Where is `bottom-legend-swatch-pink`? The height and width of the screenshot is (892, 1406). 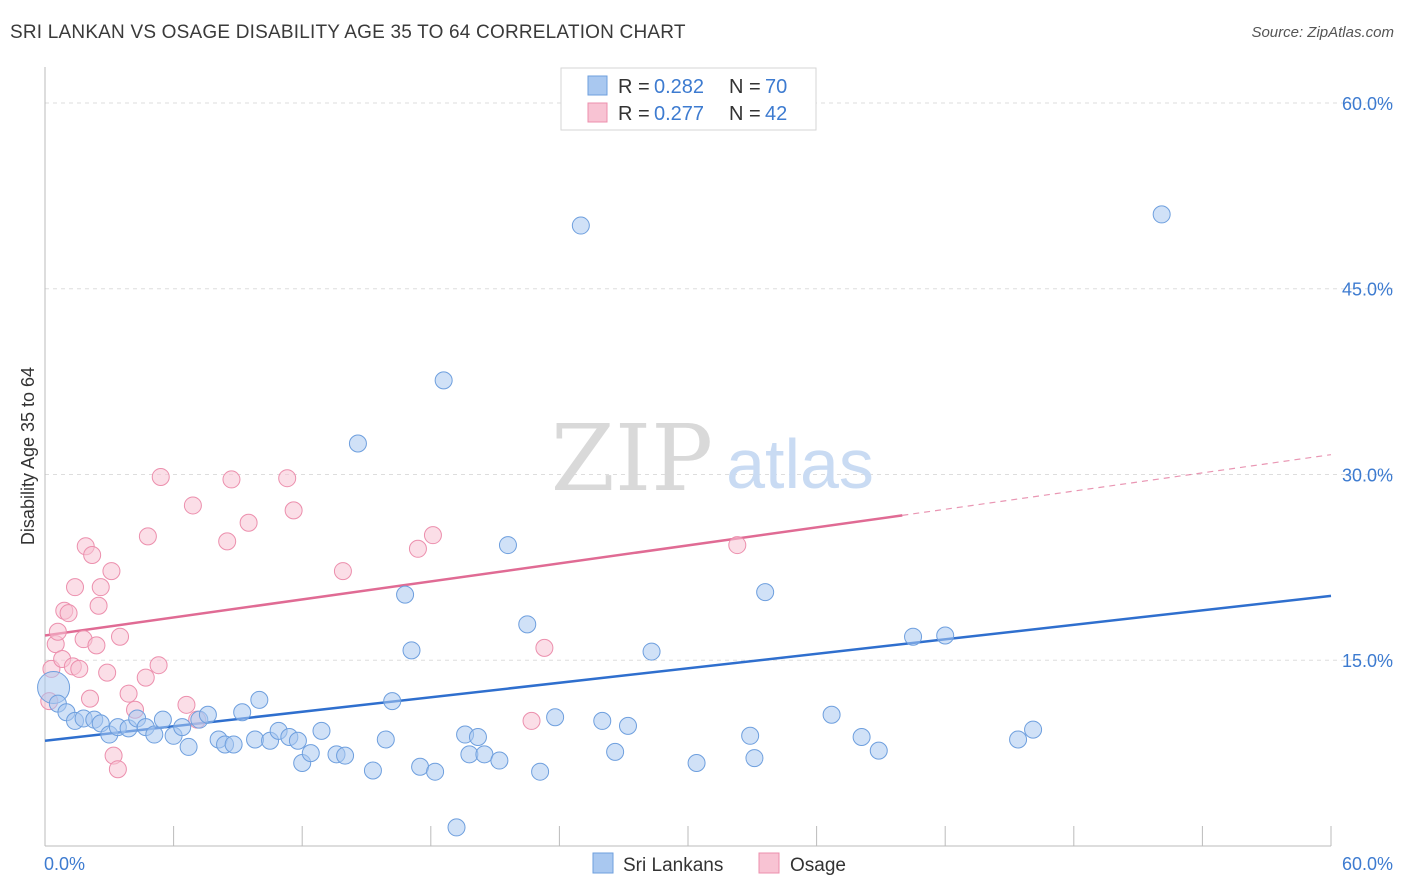 bottom-legend-swatch-pink is located at coordinates (769, 863).